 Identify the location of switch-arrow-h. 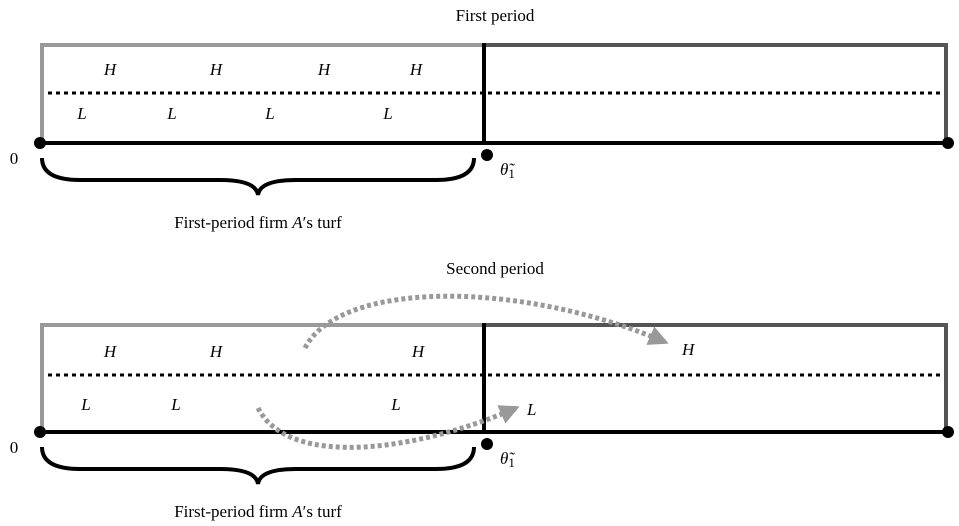
(485, 321).